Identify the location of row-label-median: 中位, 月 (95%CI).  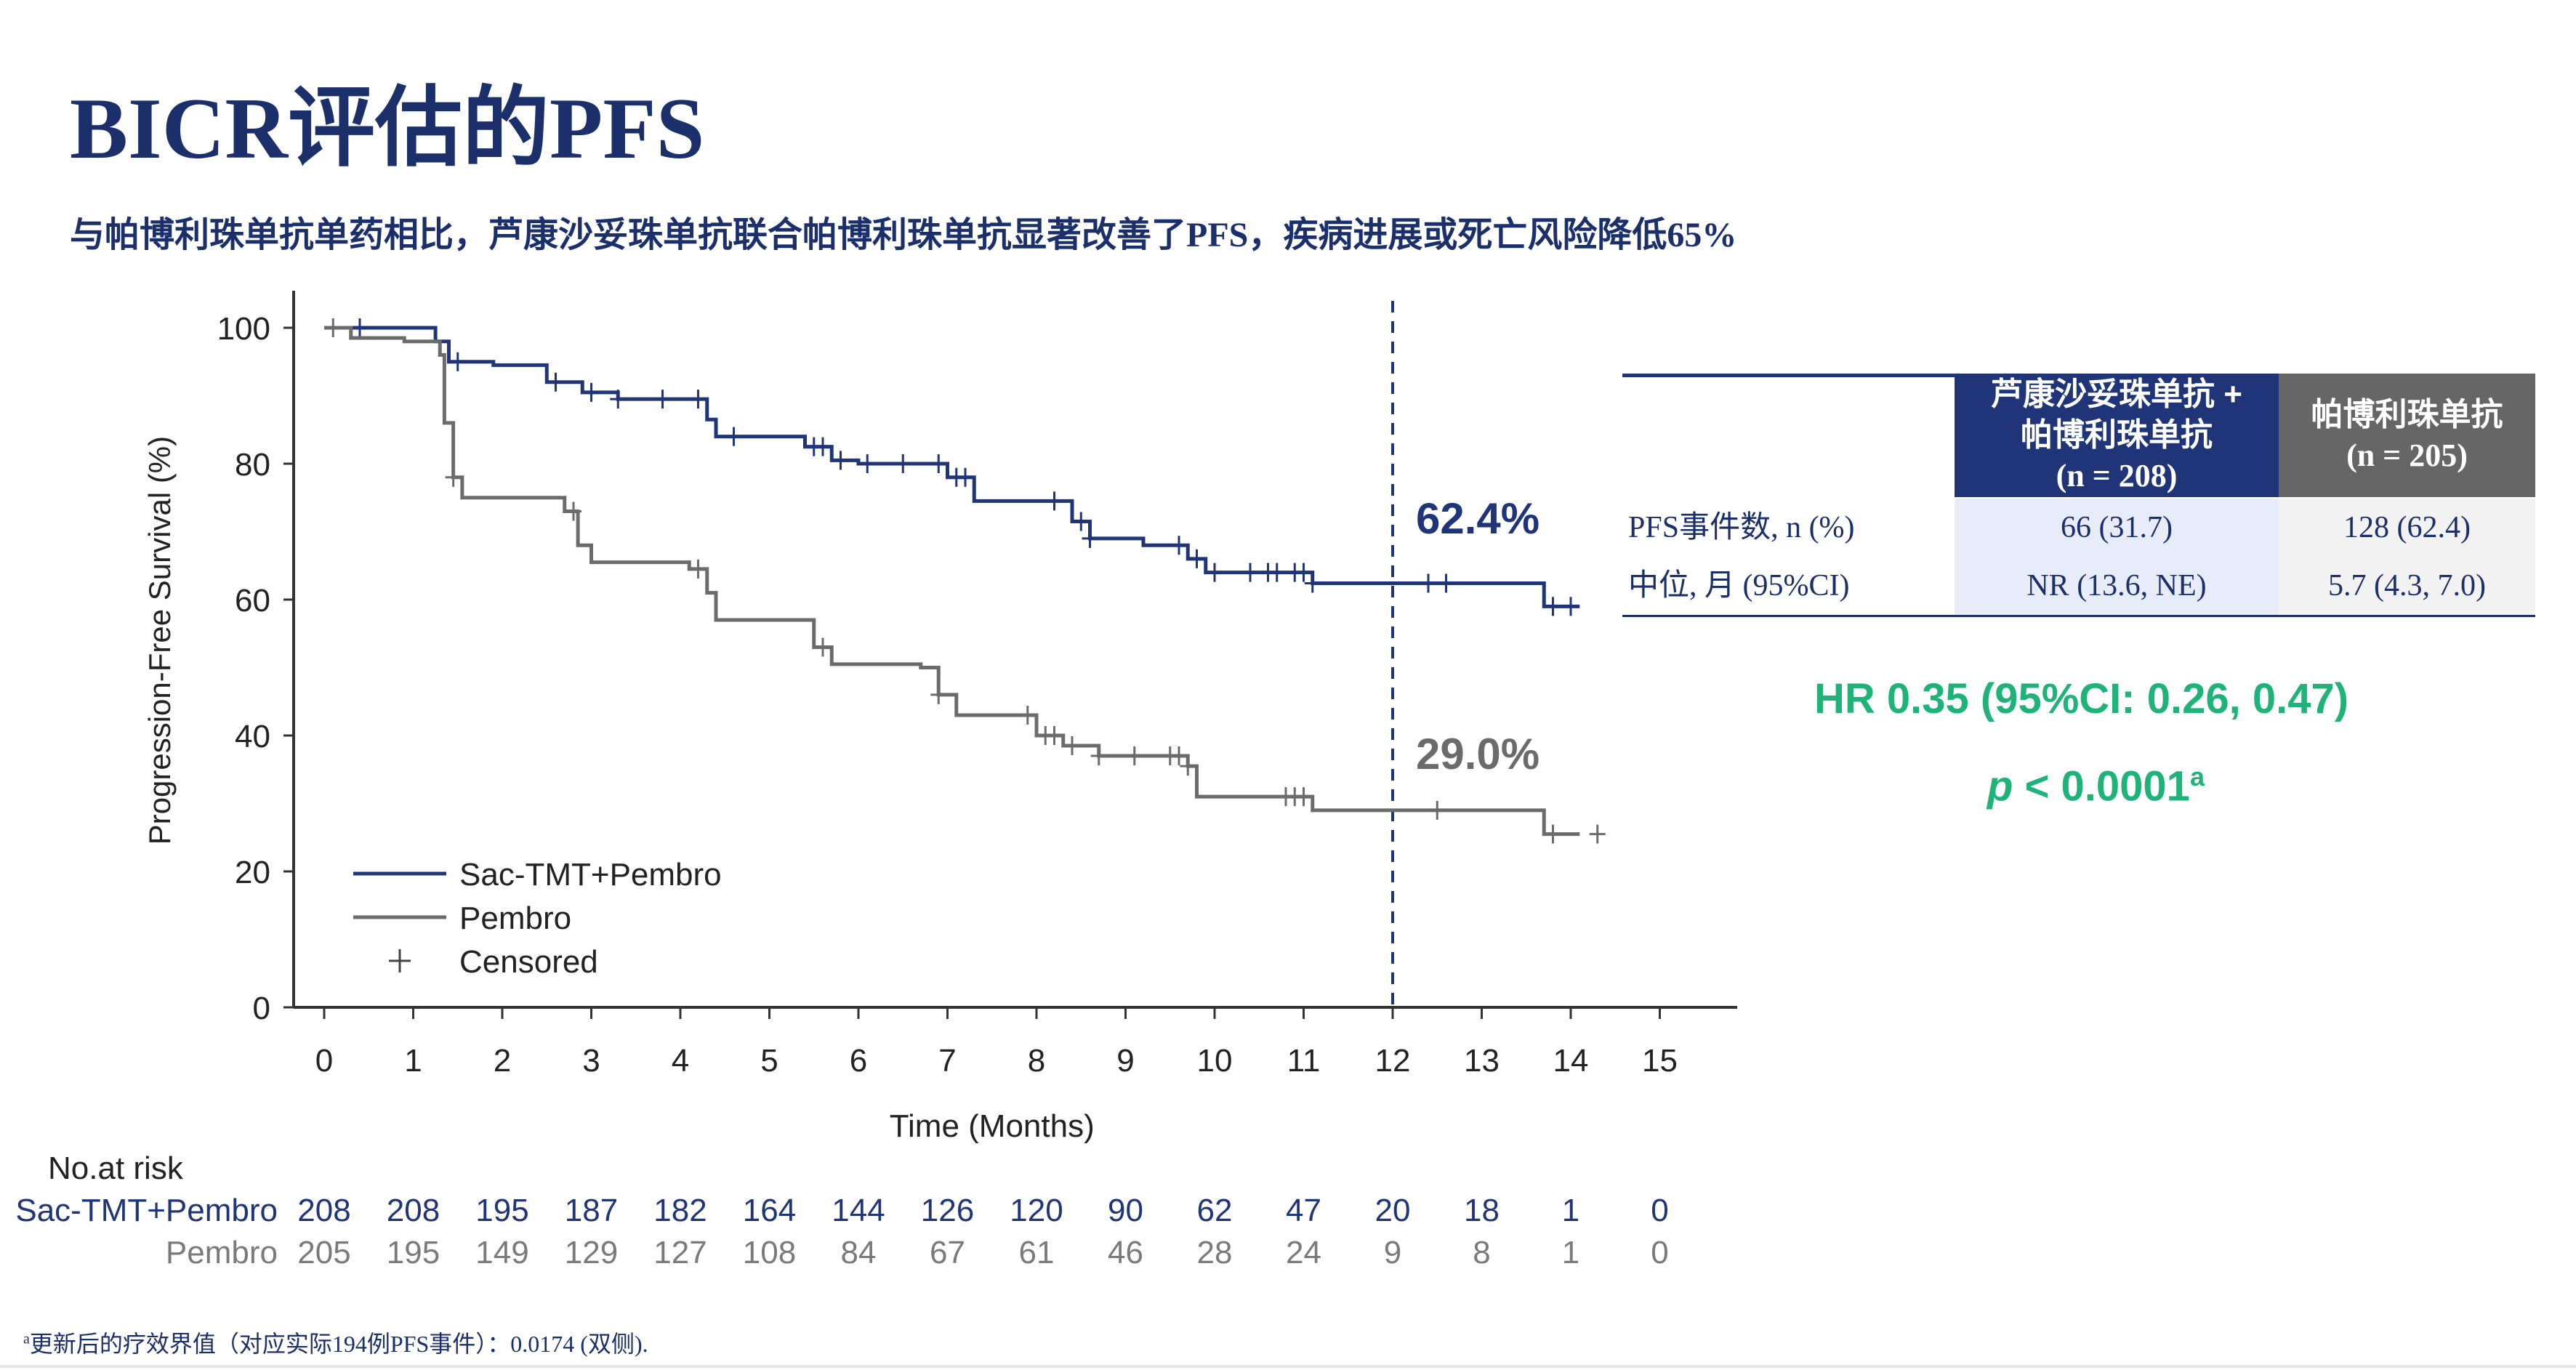
(1739, 586).